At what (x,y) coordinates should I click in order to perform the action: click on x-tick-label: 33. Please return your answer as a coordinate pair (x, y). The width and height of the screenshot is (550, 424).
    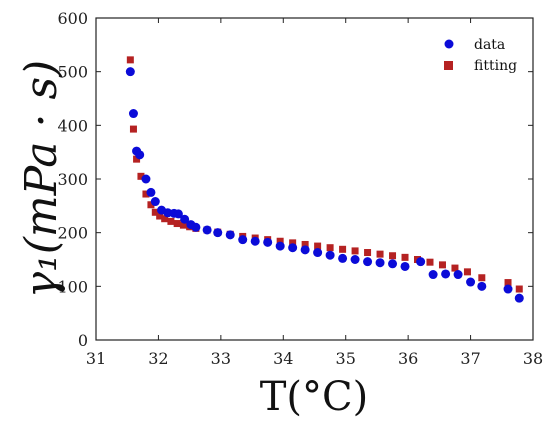
    Looking at the image, I should click on (221, 358).